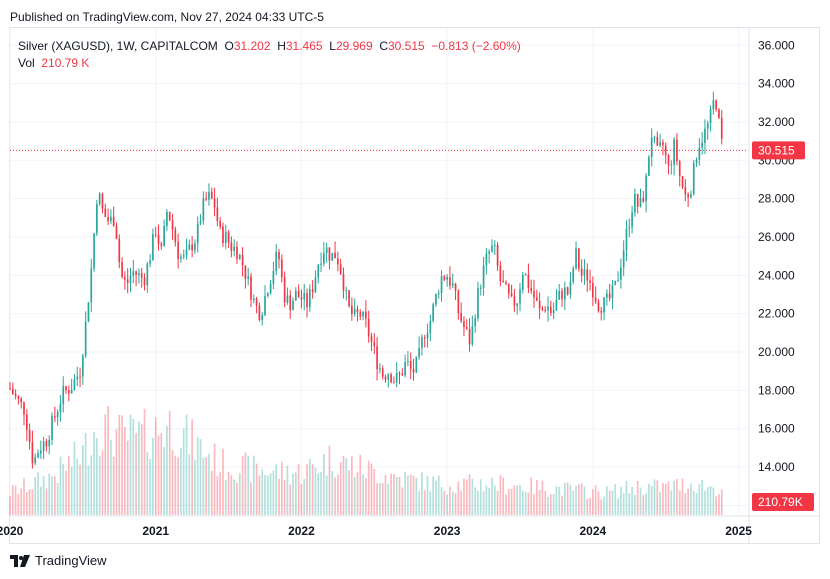  What do you see at coordinates (406, 46) in the screenshot?
I see `legend-close-value: 30.515` at bounding box center [406, 46].